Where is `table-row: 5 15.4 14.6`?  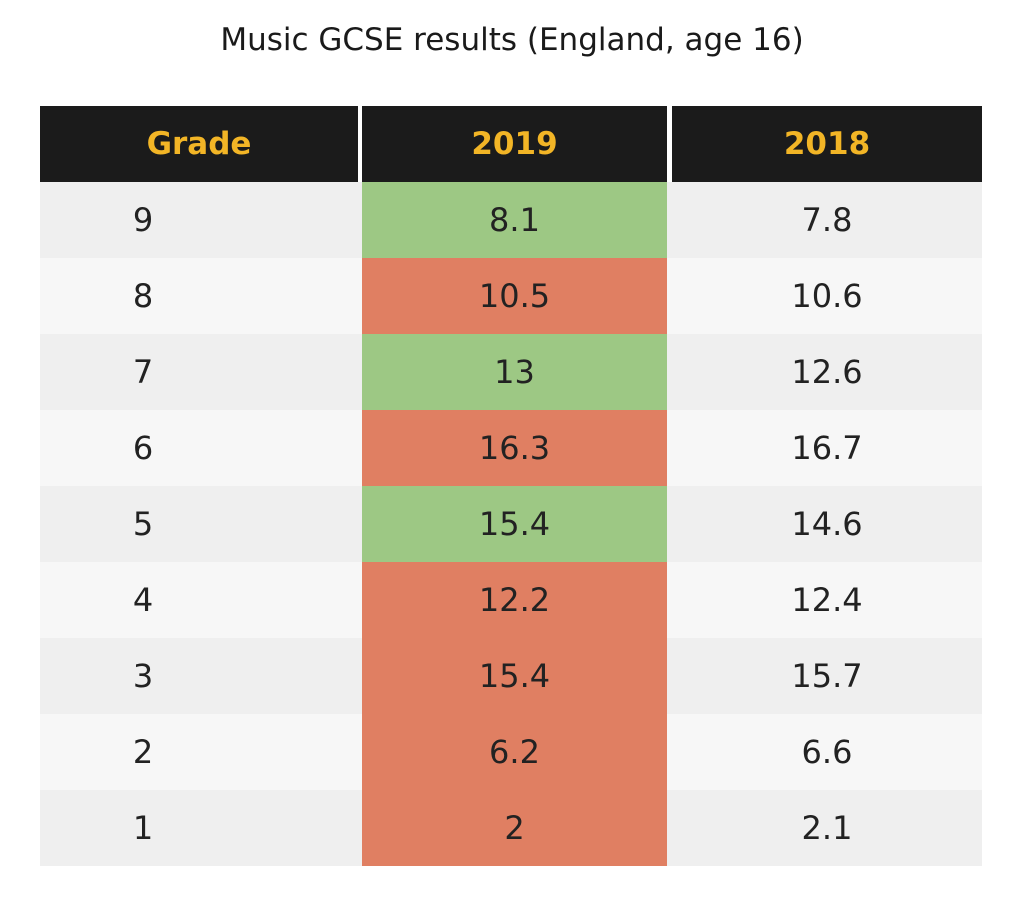
table-row: 5 15.4 14.6 is located at coordinates (511, 524).